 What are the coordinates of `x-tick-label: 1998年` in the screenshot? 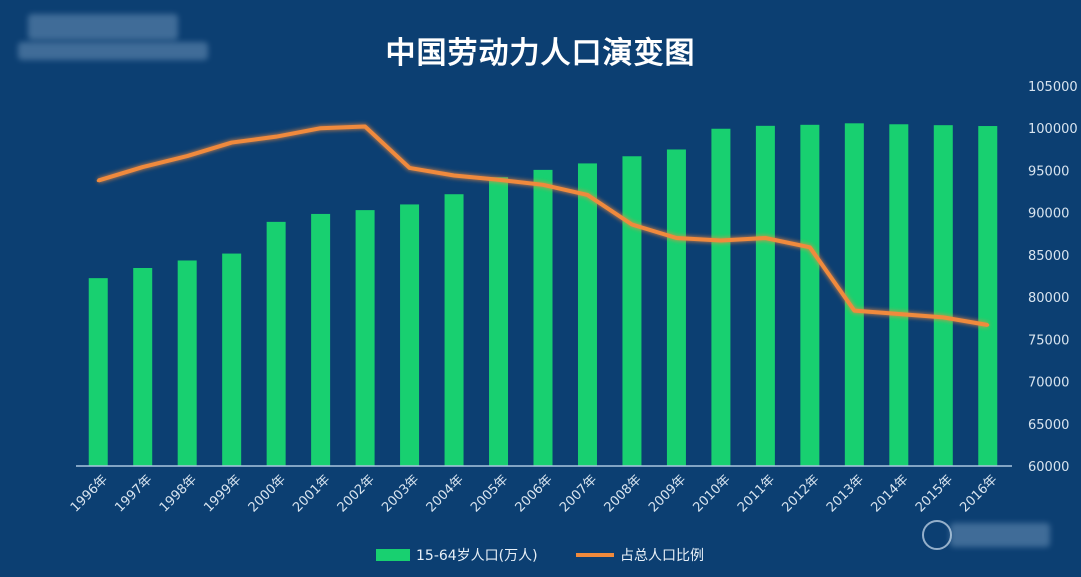 It's located at (178, 493).